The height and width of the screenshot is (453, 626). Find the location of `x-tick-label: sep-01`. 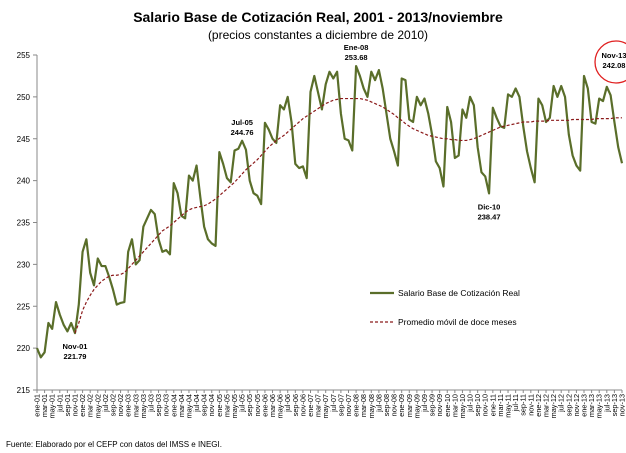

x-tick-label: sep-01 is located at coordinates (67, 405).